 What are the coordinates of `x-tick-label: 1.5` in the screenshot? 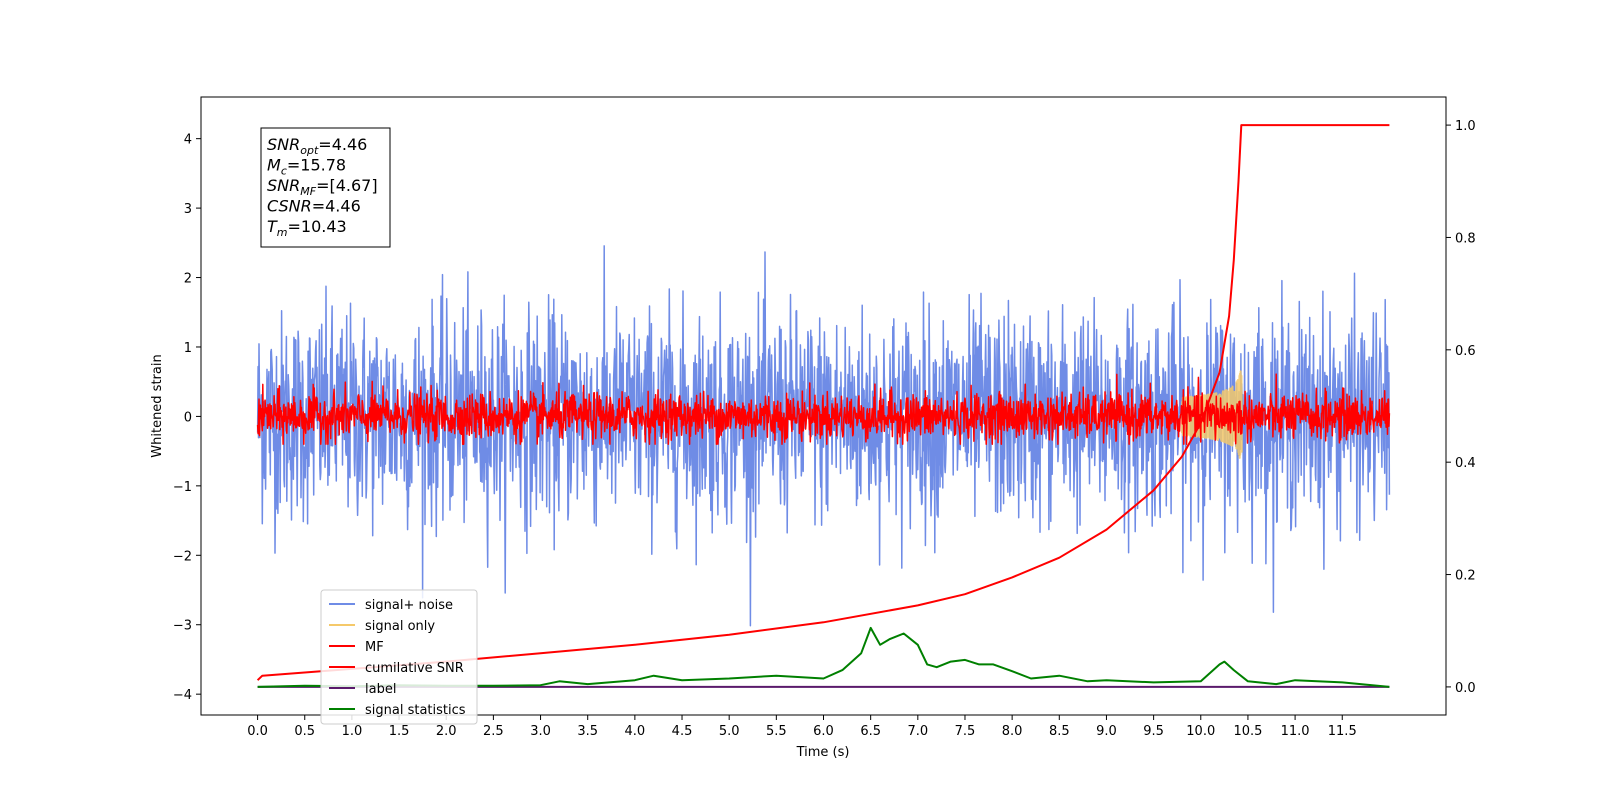 It's located at (399, 731).